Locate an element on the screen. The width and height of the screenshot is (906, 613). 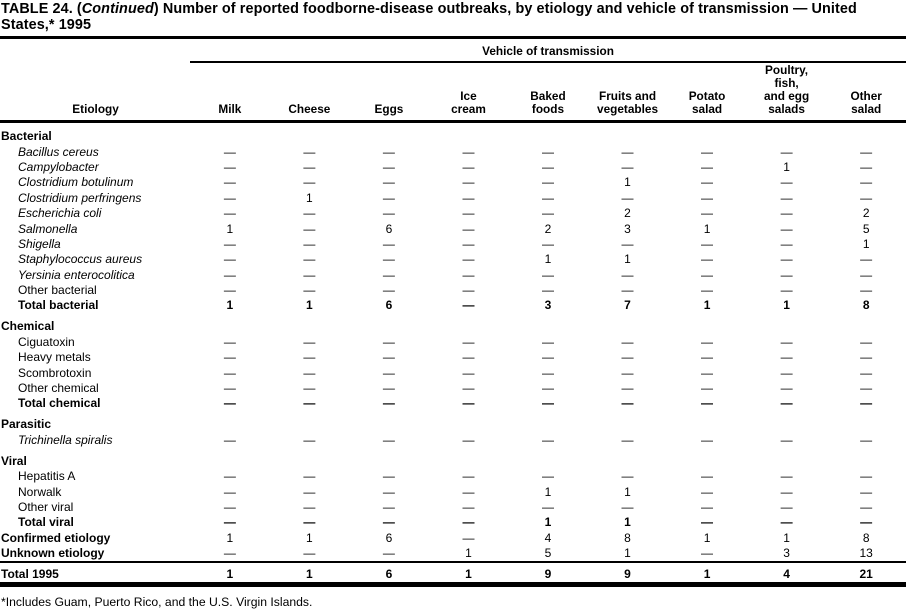
column-header-poultry-fish-and-egg-salads: Poultry, fish, and egg salads is located at coordinates (786, 92).